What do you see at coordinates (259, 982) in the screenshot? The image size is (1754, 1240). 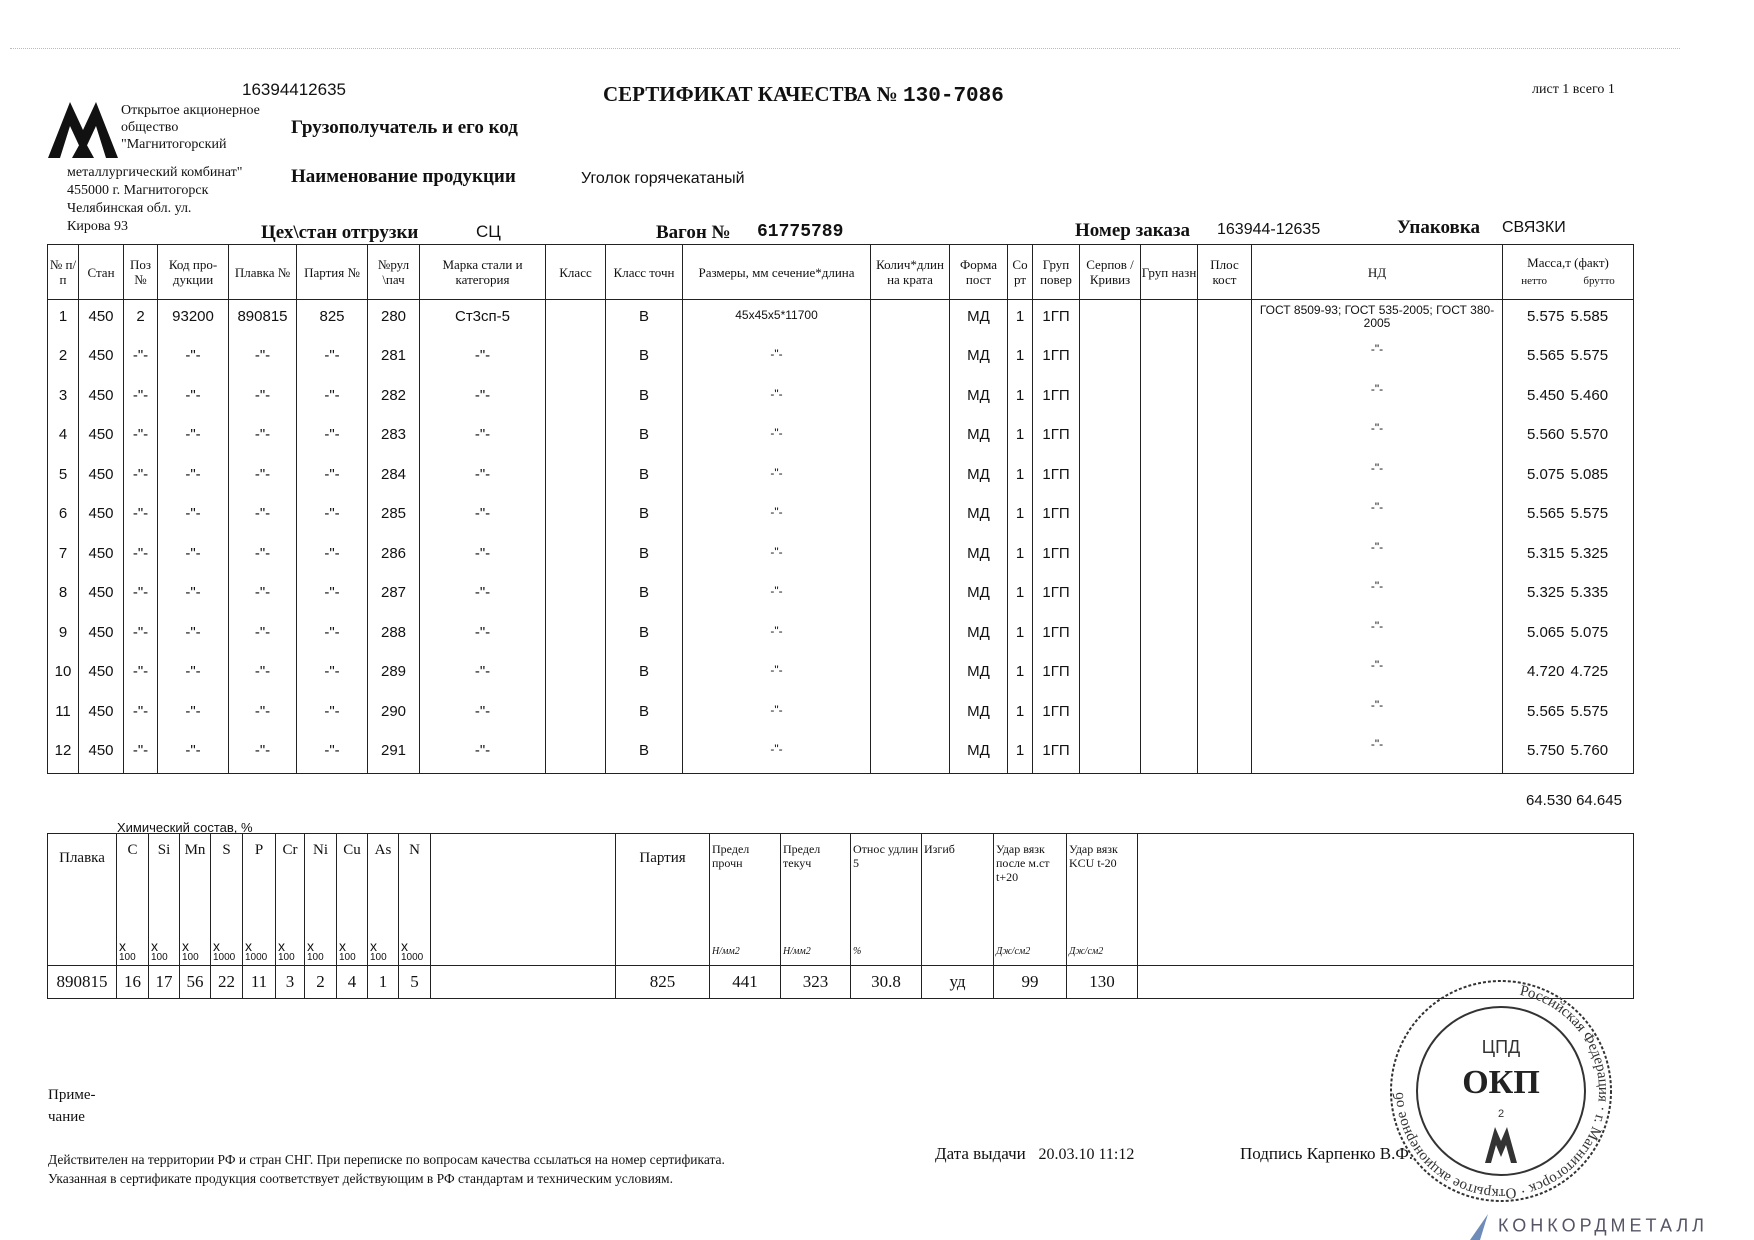 I see `element-value: 11` at bounding box center [259, 982].